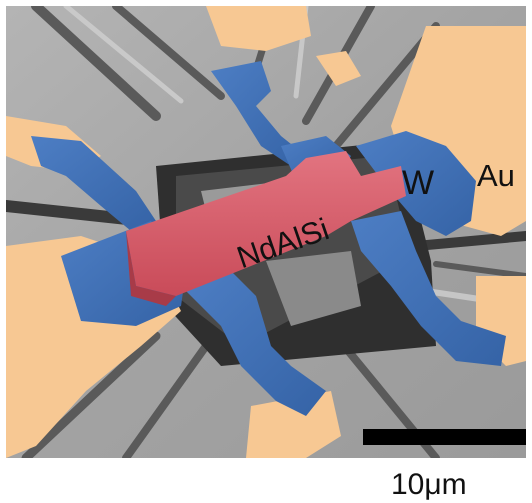 The image size is (532, 503). I want to click on gold-label: Au, so click(496, 175).